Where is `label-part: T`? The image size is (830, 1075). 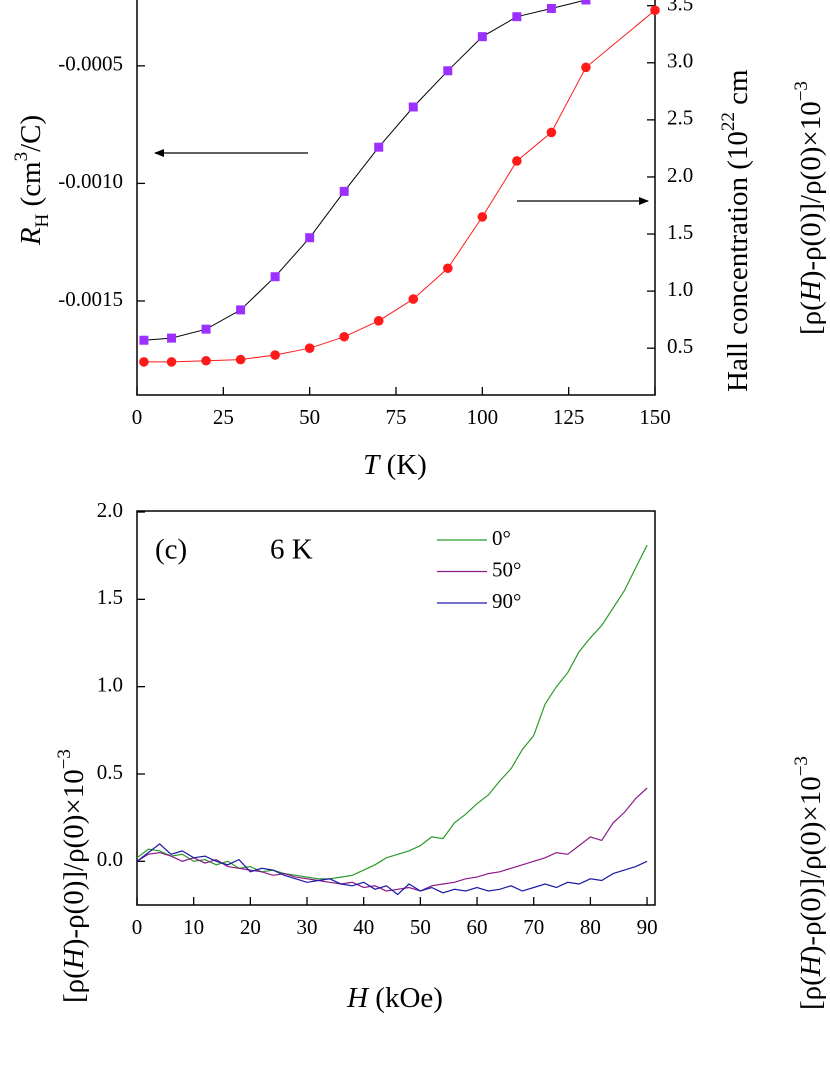
label-part: T is located at coordinates (372, 465).